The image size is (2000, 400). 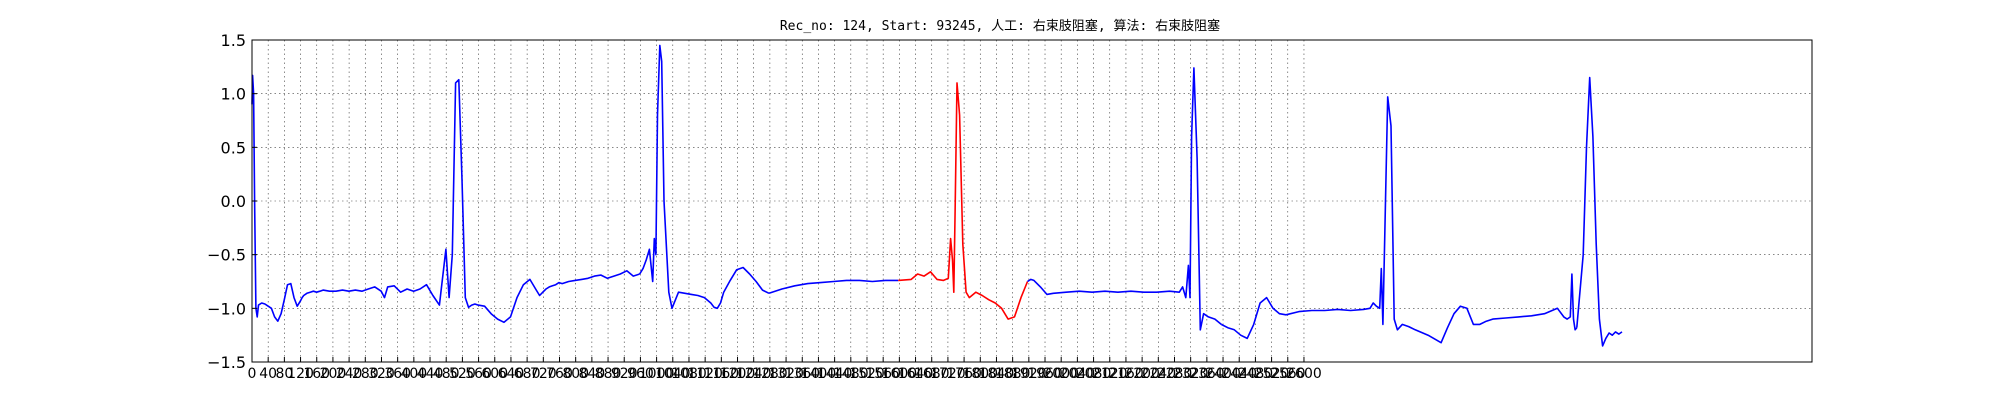 What do you see at coordinates (1029, 374) in the screenshot?
I see `x-tick-label: 1920` at bounding box center [1029, 374].